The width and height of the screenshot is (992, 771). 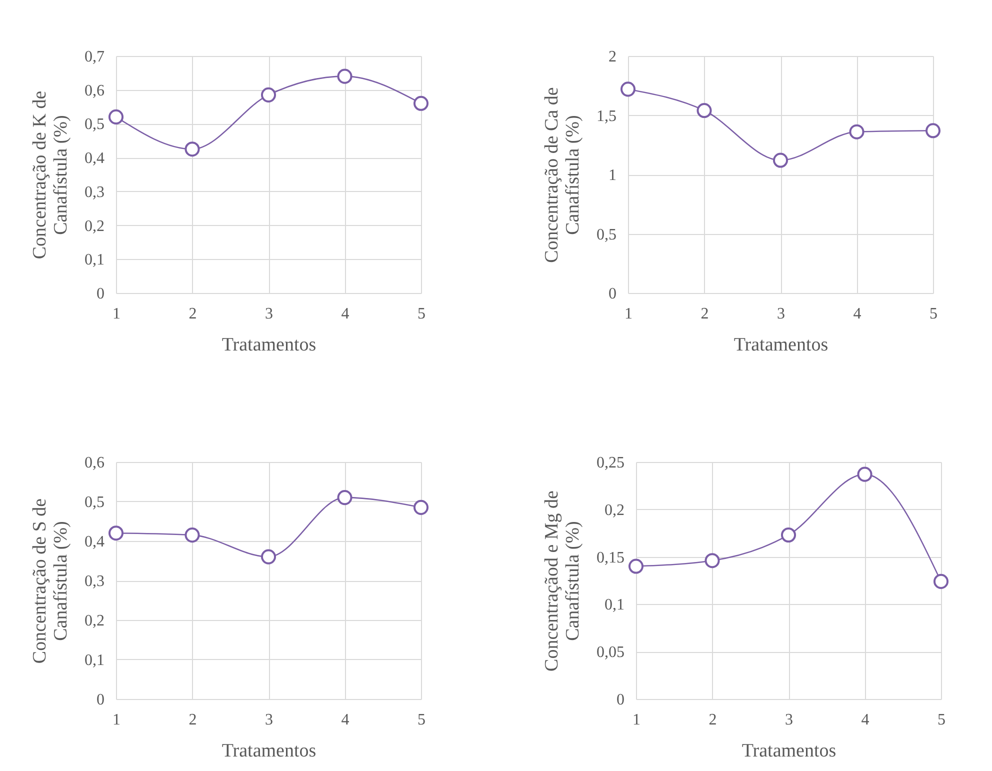 I want to click on y-tick-label: 1,5, so click(x=606, y=116).